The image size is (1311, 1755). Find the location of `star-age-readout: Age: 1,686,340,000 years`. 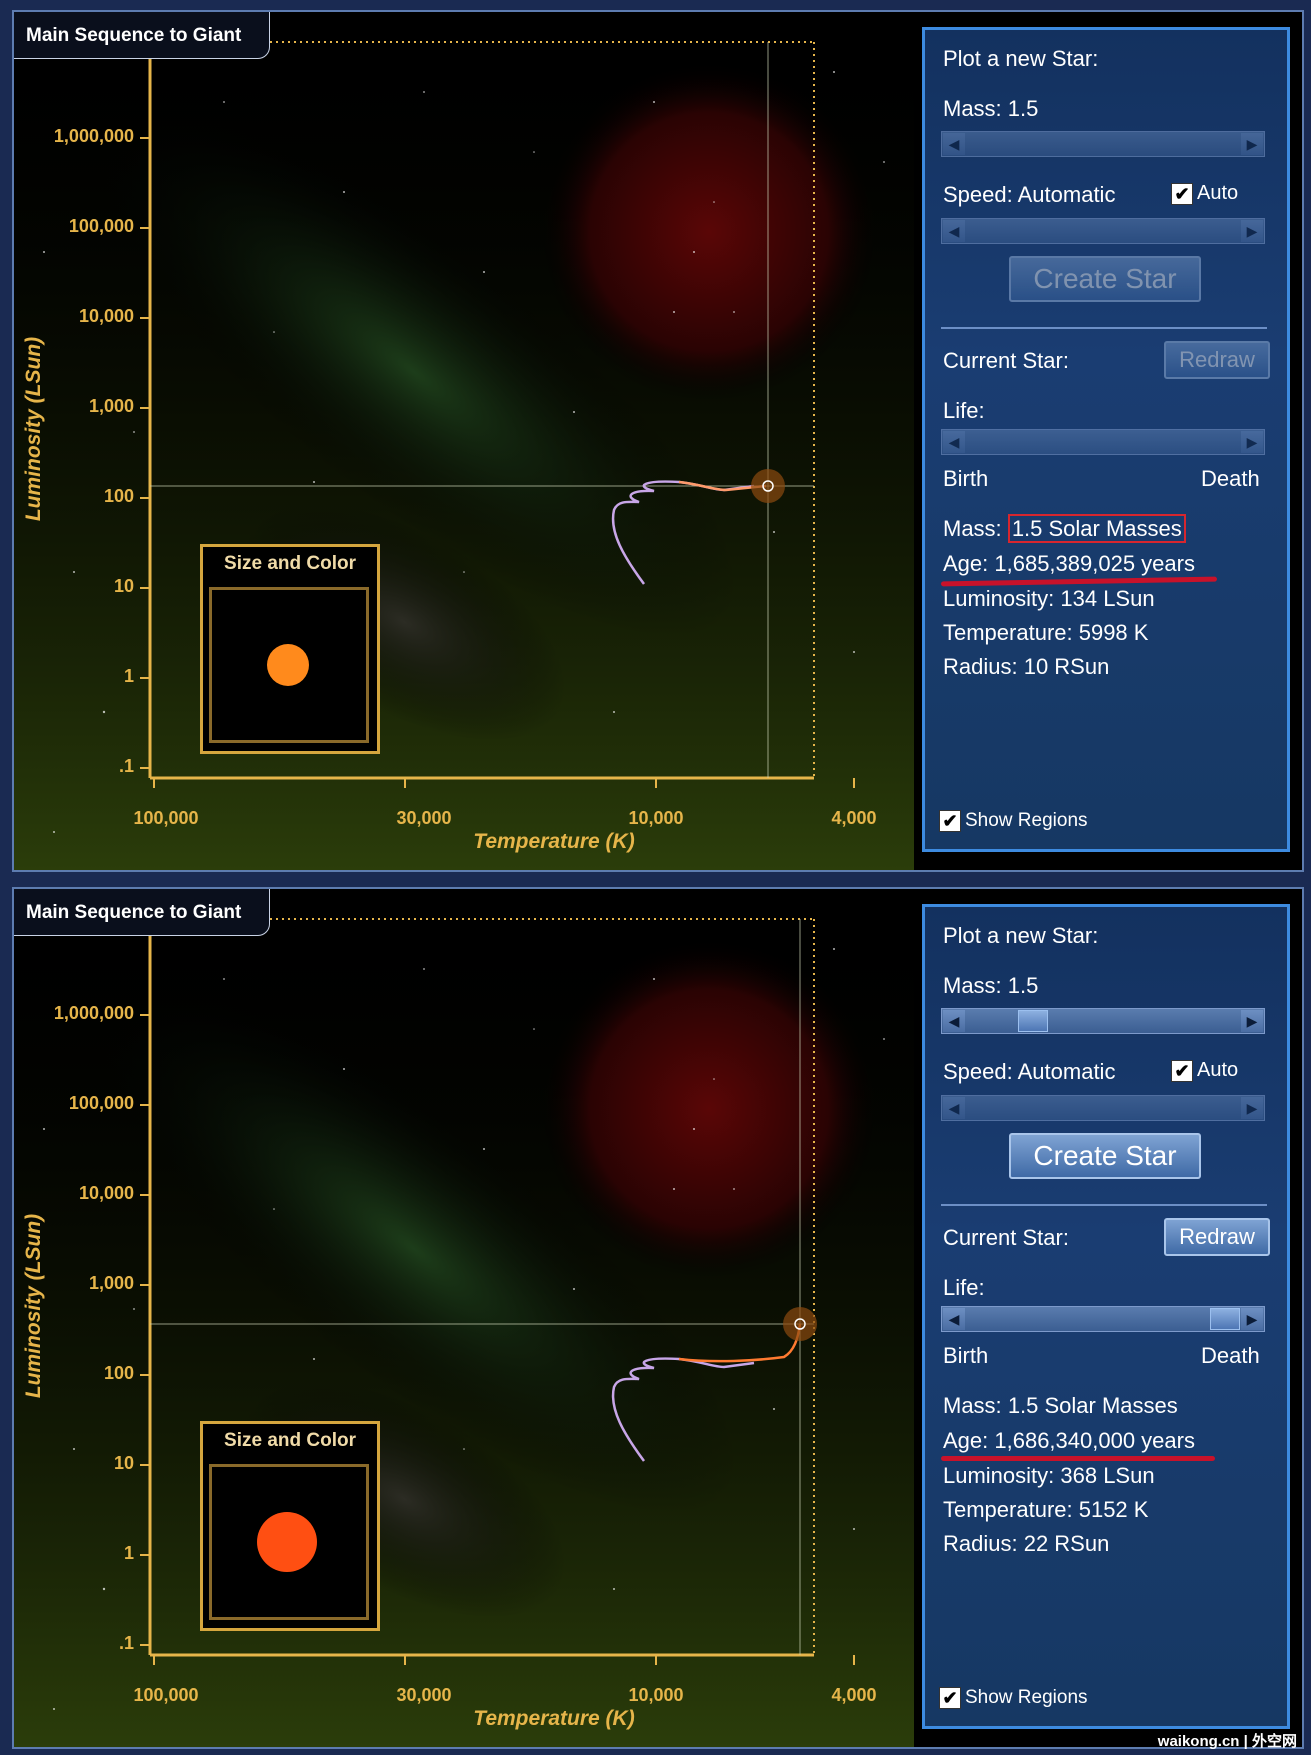

star-age-readout: Age: 1,686,340,000 years is located at coordinates (1069, 1440).